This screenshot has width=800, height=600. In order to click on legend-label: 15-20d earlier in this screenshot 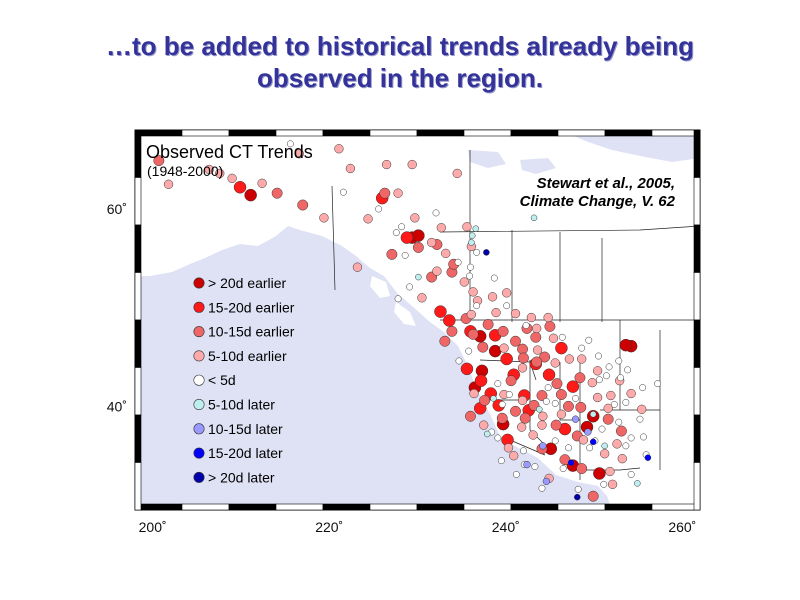, I will do `click(251, 307)`.